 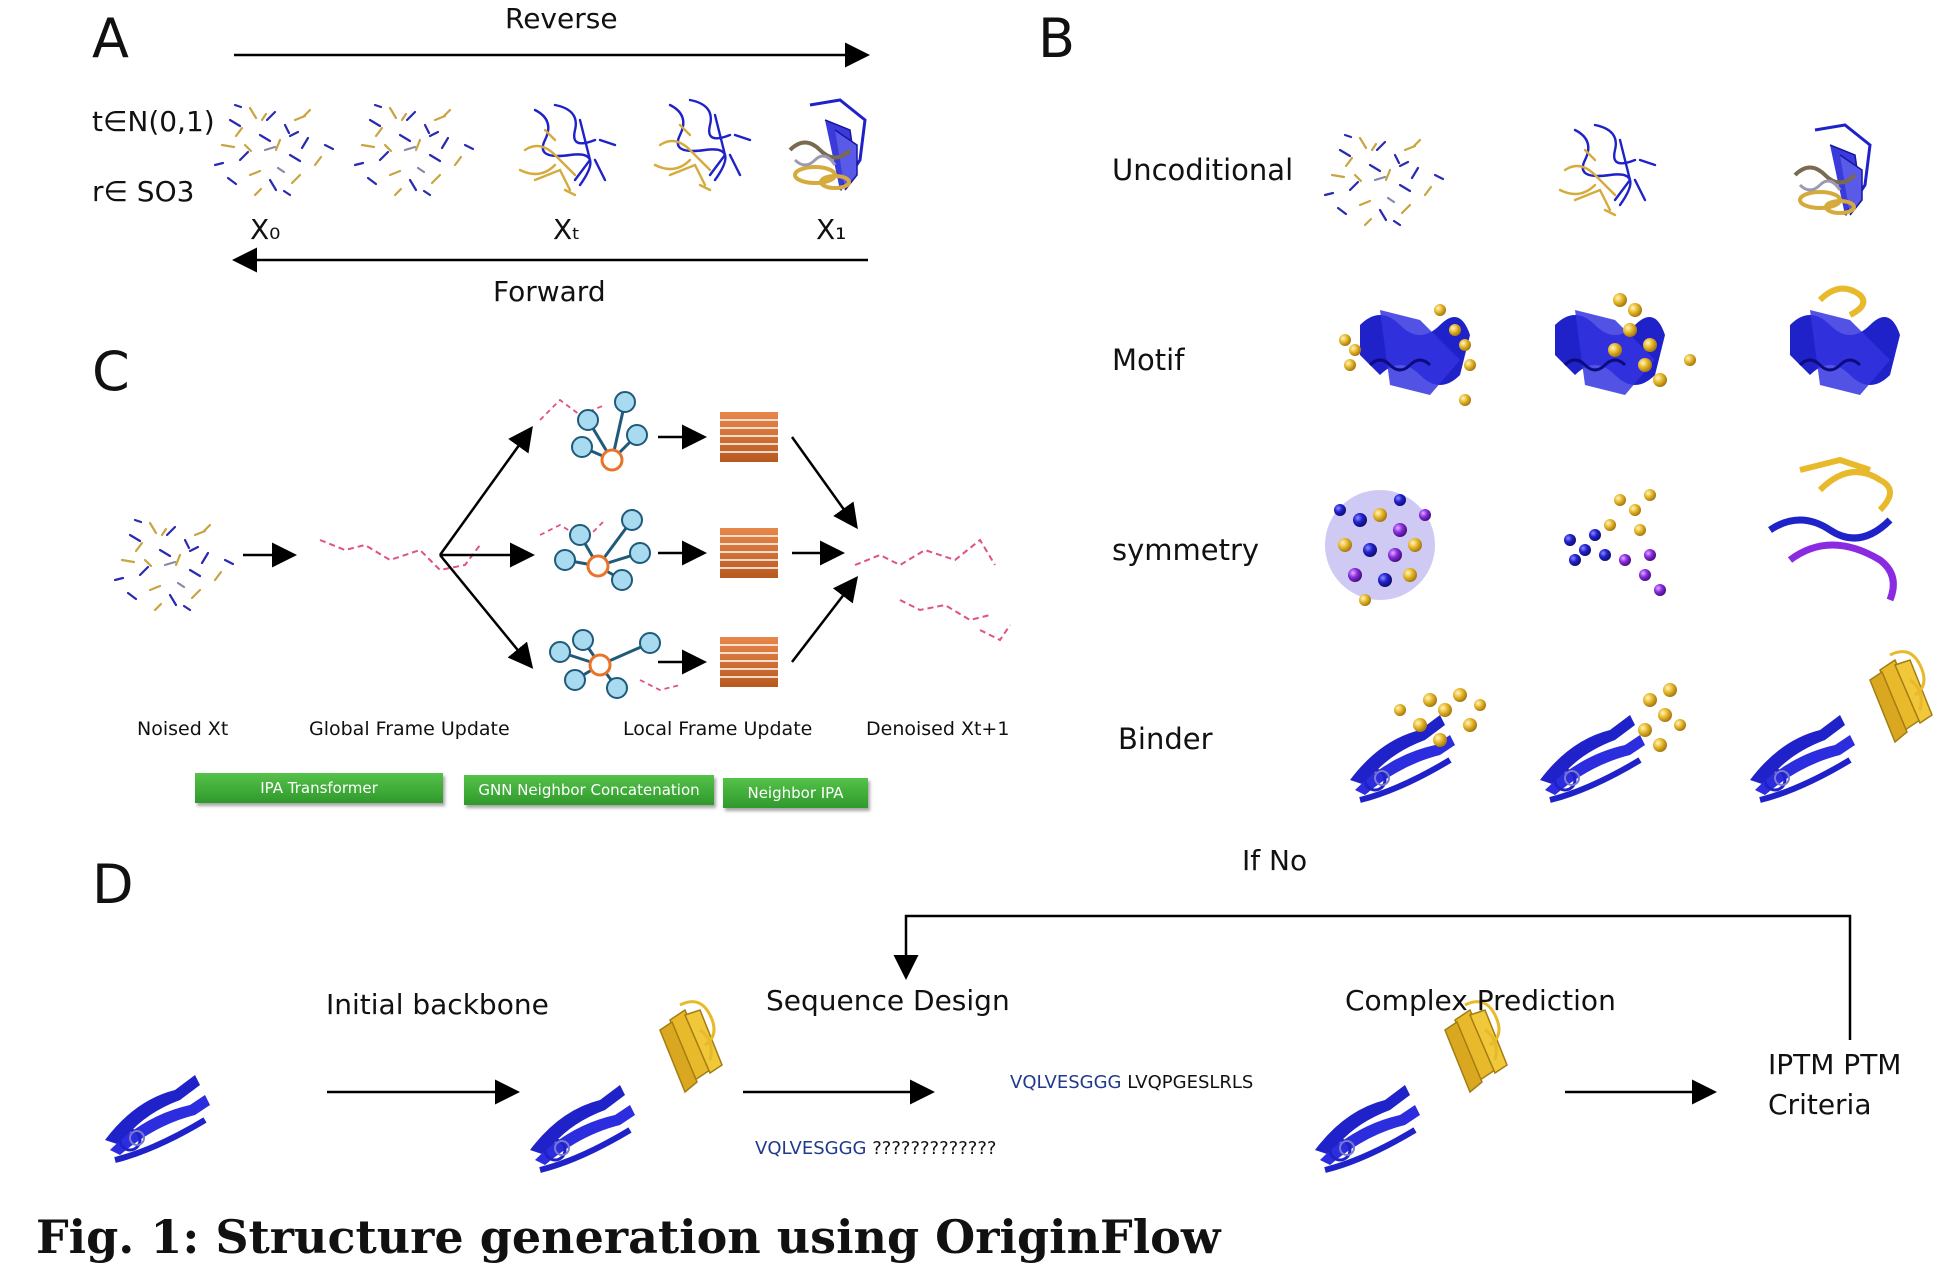 I want to click on panel-label-b: B, so click(x=1057, y=38).